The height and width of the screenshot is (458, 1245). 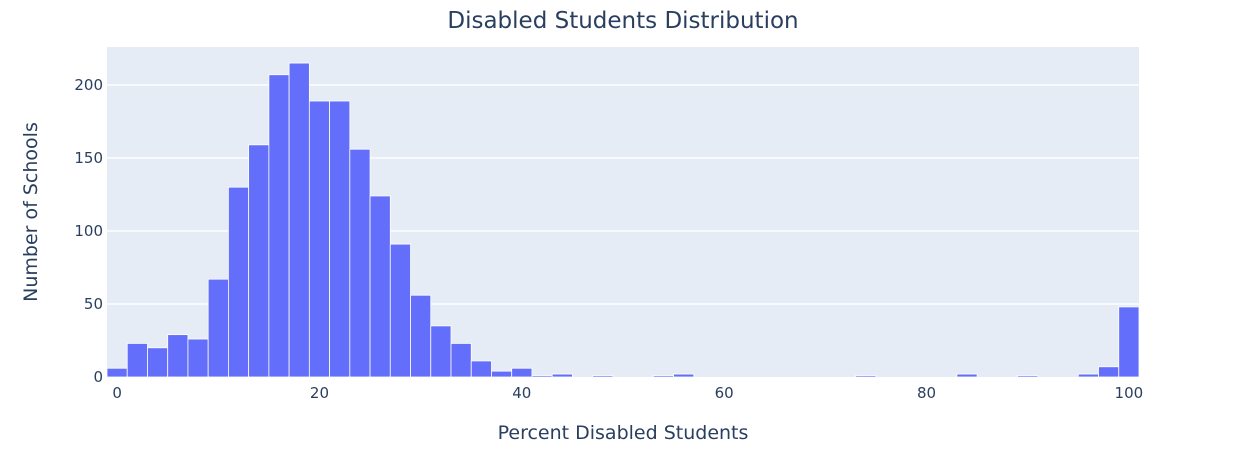 I want to click on x-tick-label: 0, so click(x=117, y=393).